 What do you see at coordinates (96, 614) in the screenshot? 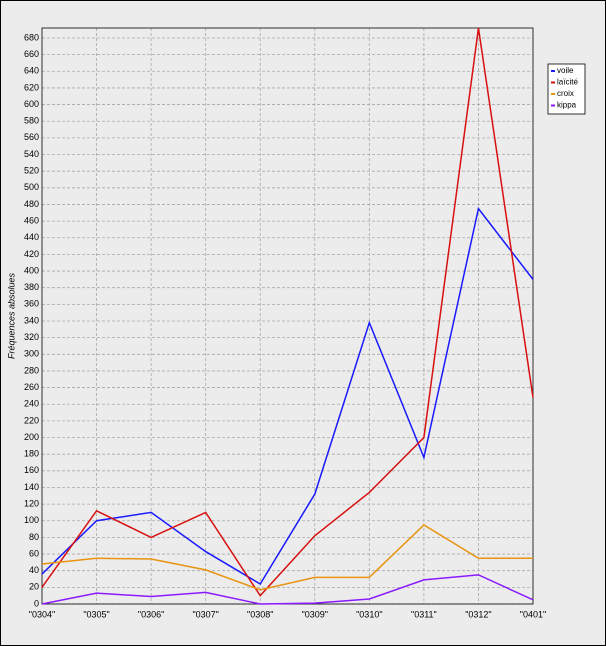
I see `x-tick-label: "0305"` at bounding box center [96, 614].